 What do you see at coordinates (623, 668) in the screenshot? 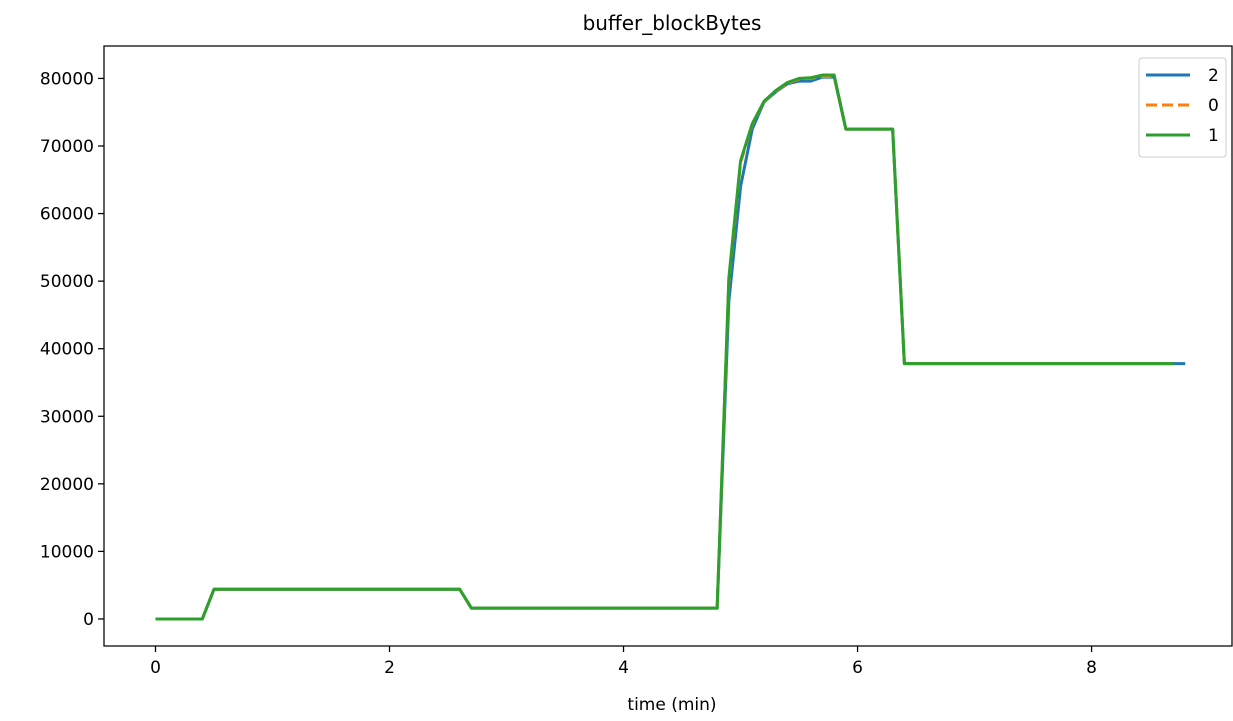
I see `x-tick-label: 4` at bounding box center [623, 668].